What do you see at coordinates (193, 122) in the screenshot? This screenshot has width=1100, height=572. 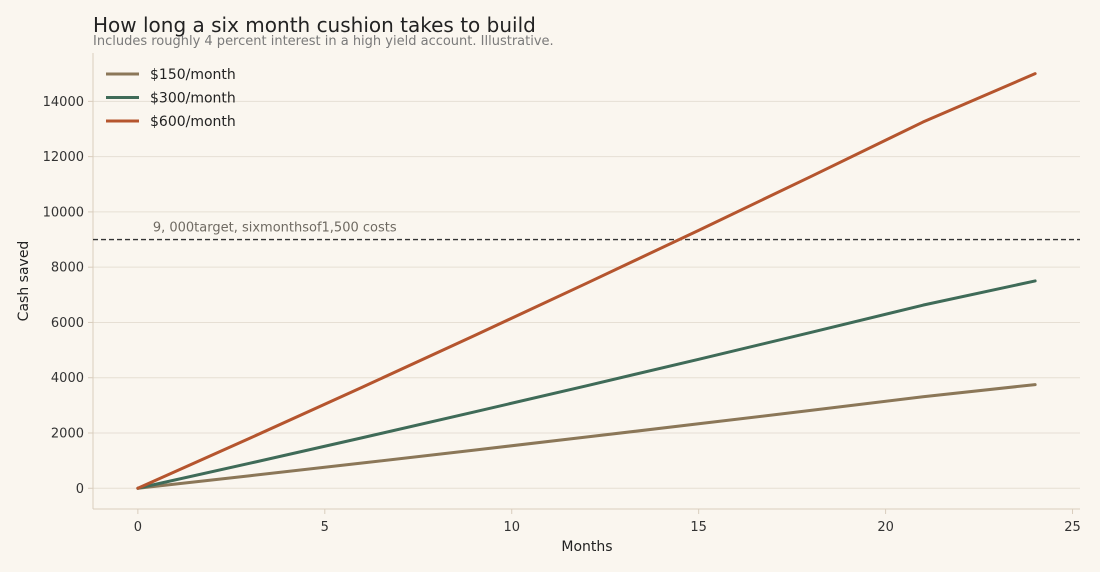 I see `legend-label: $600/month` at bounding box center [193, 122].